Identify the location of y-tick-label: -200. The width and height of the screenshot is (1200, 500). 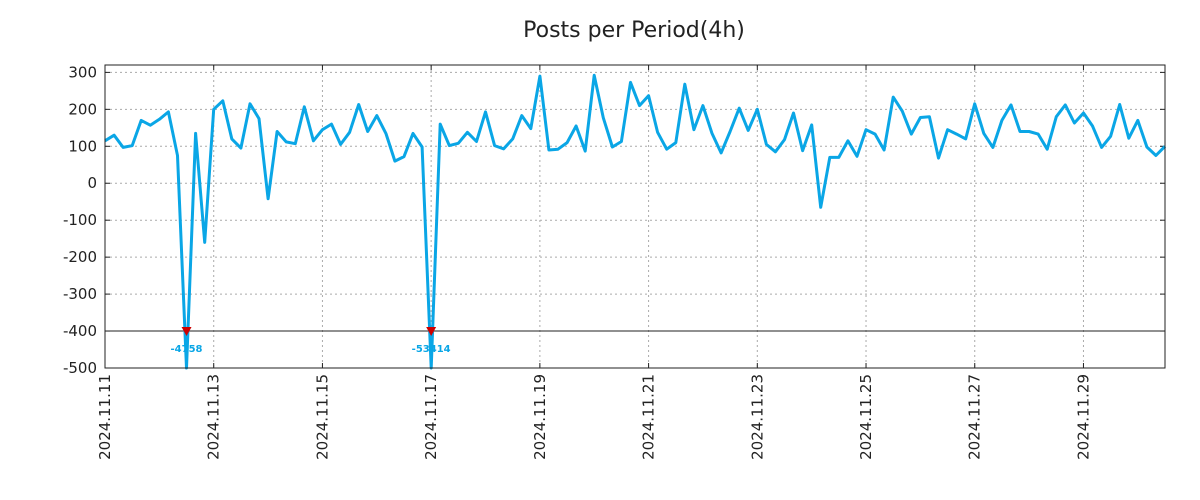
(80, 257).